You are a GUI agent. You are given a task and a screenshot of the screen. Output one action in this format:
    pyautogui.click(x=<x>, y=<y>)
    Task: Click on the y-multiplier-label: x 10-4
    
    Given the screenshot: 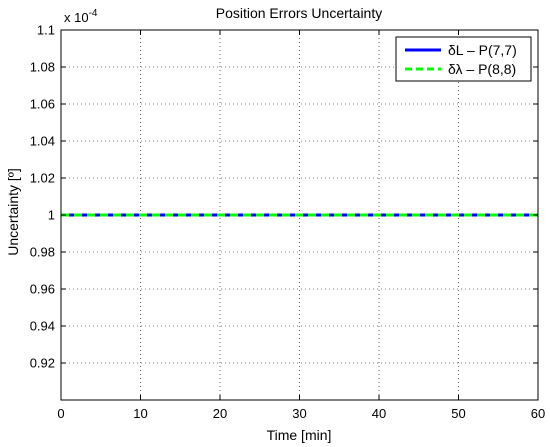 What is the action you would take?
    pyautogui.click(x=81, y=16)
    